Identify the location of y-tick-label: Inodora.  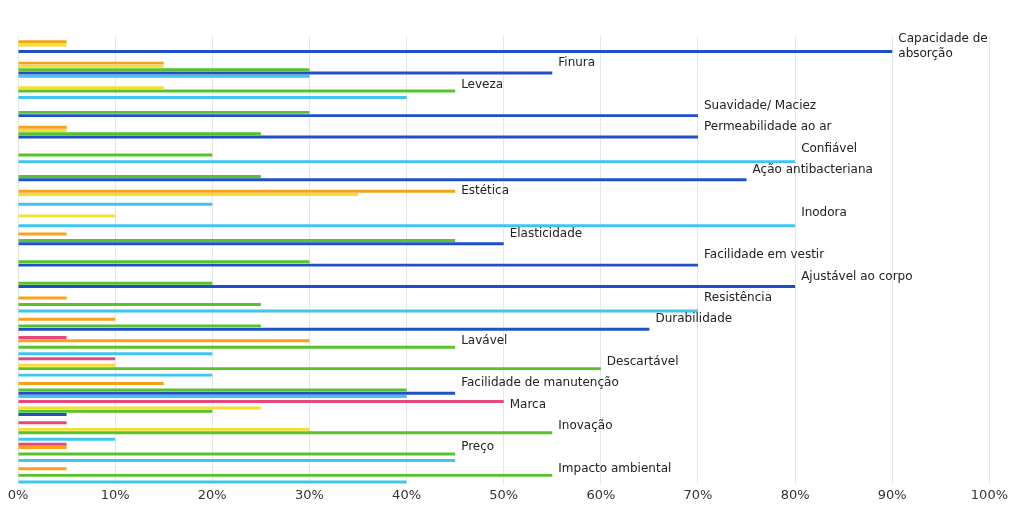
(824, 211).